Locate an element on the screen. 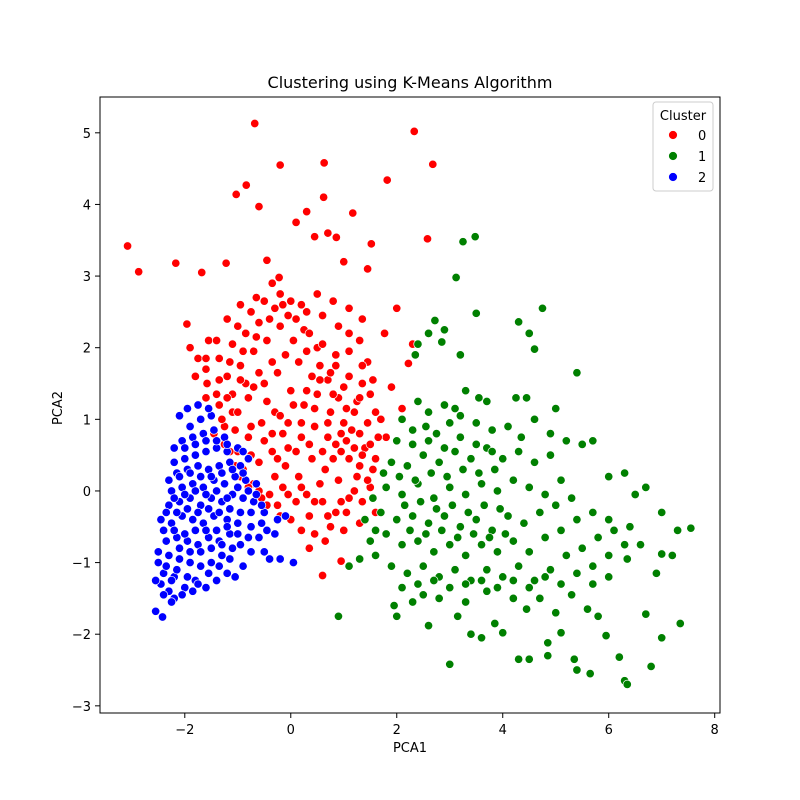 The height and width of the screenshot is (800, 800). y-tick-label: −1 is located at coordinates (81, 564).